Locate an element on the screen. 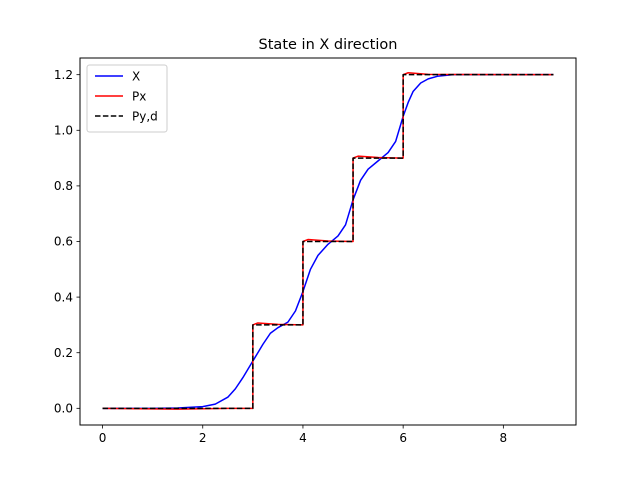 The height and width of the screenshot is (478, 640). legend-label-1: Px is located at coordinates (139, 96).